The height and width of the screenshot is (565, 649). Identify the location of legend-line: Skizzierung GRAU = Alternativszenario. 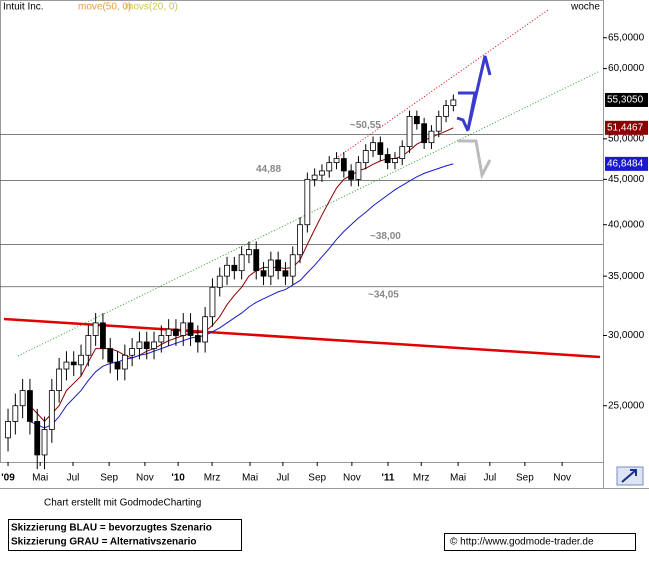
(104, 542).